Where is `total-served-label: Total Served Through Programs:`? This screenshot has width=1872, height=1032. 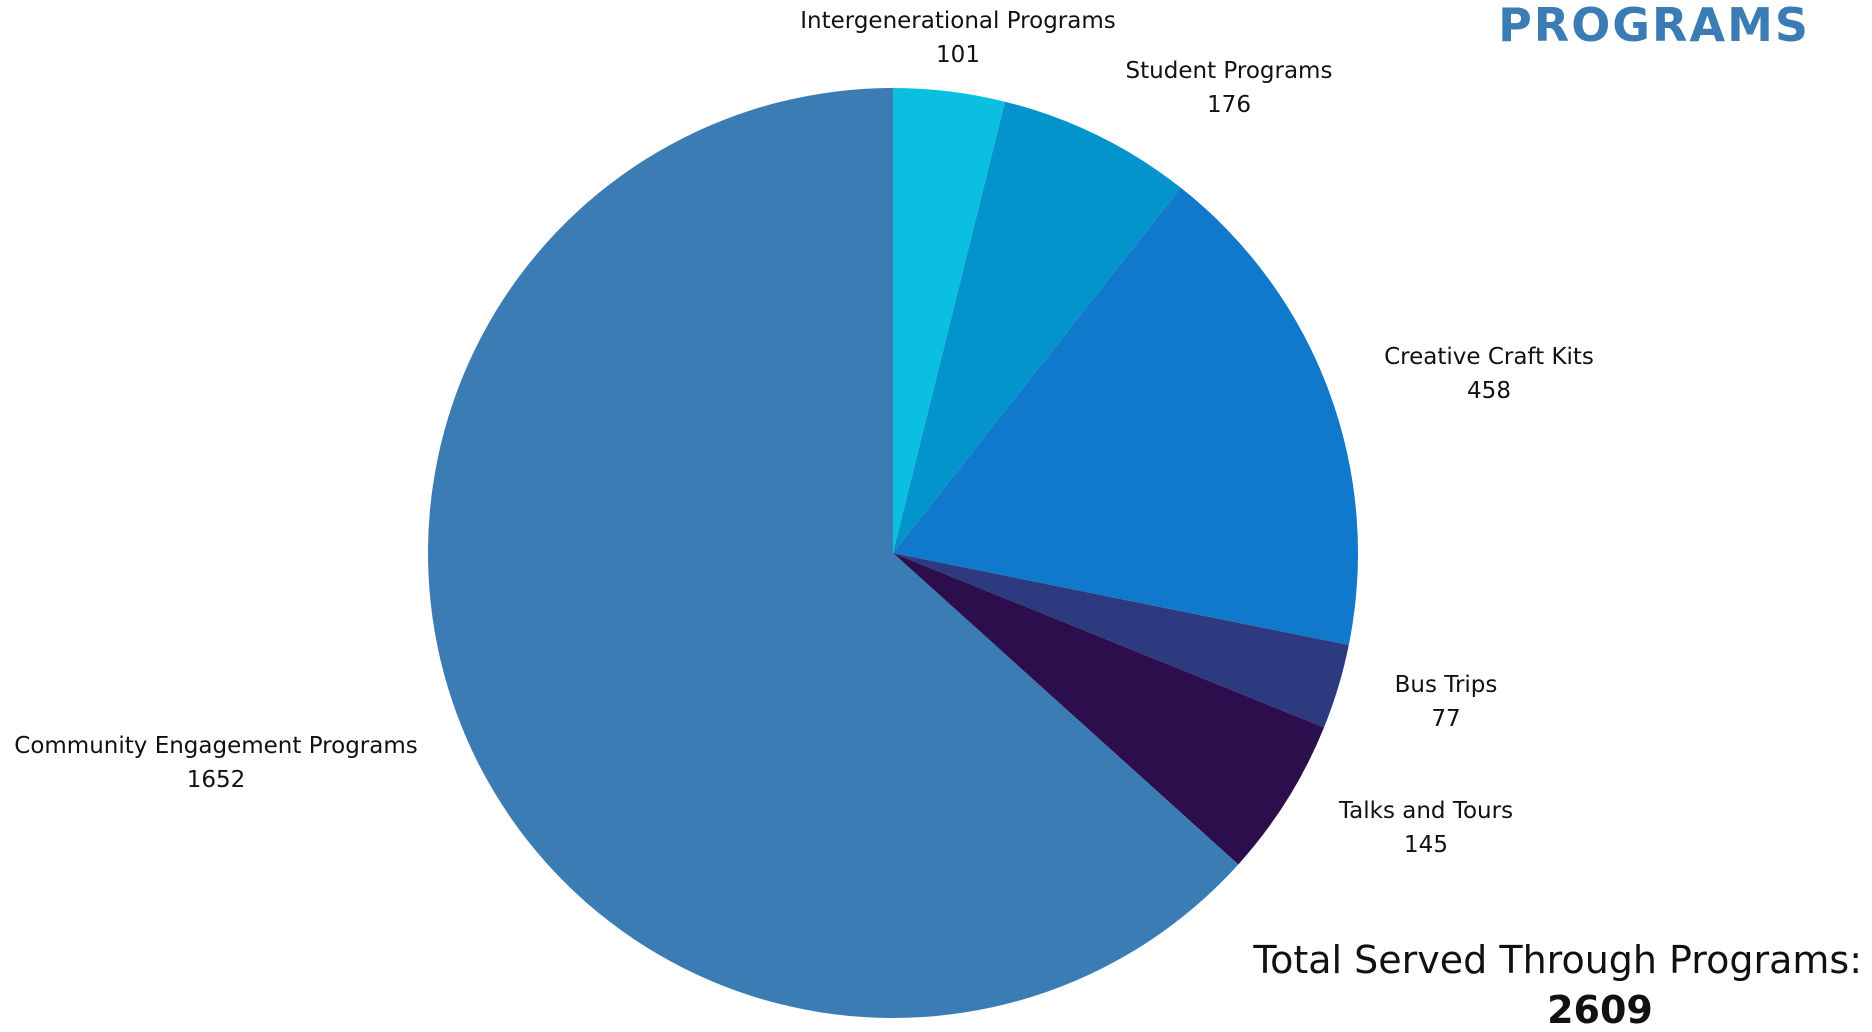 total-served-label: Total Served Through Programs: is located at coordinates (1557, 960).